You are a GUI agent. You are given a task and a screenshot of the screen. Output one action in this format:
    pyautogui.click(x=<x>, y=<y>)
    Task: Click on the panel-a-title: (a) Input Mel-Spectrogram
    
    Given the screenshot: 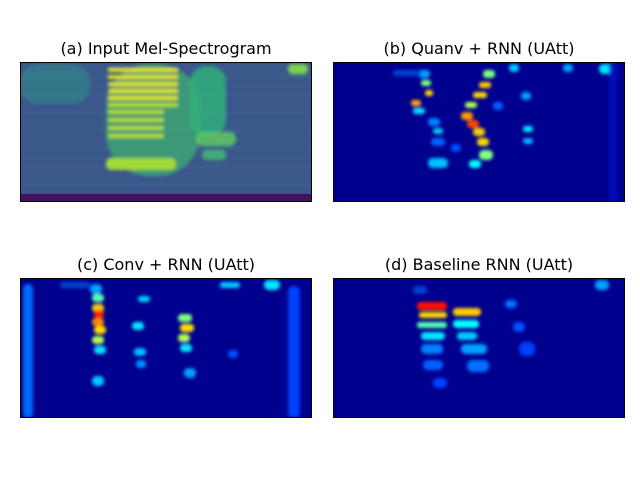 What is the action you would take?
    pyautogui.click(x=165, y=48)
    